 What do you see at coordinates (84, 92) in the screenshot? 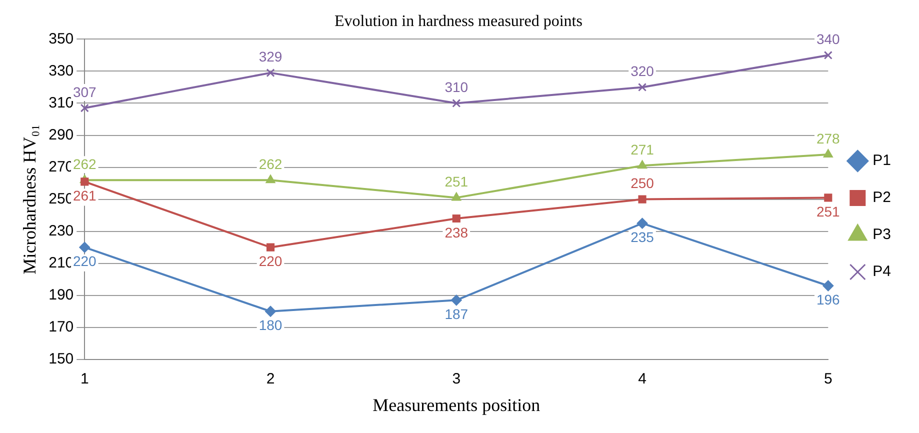
I see `data-label: 307` at bounding box center [84, 92].